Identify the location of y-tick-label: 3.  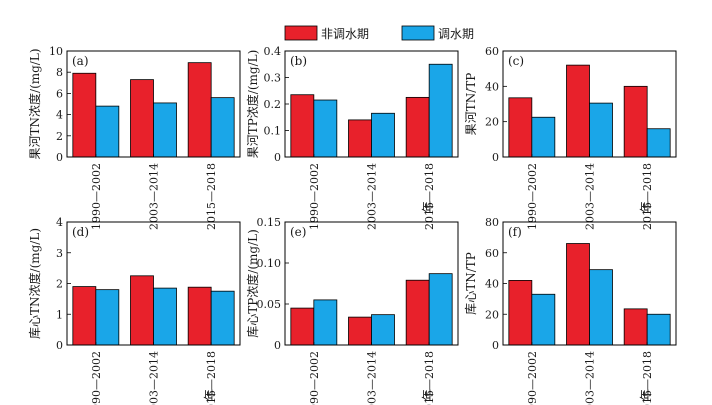
(59, 253).